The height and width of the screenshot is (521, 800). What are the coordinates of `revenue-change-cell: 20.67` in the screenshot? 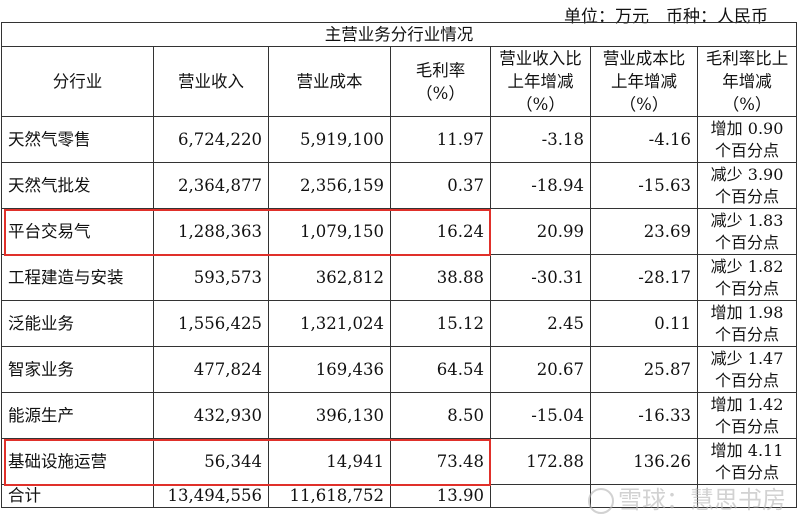 It's located at (540, 369).